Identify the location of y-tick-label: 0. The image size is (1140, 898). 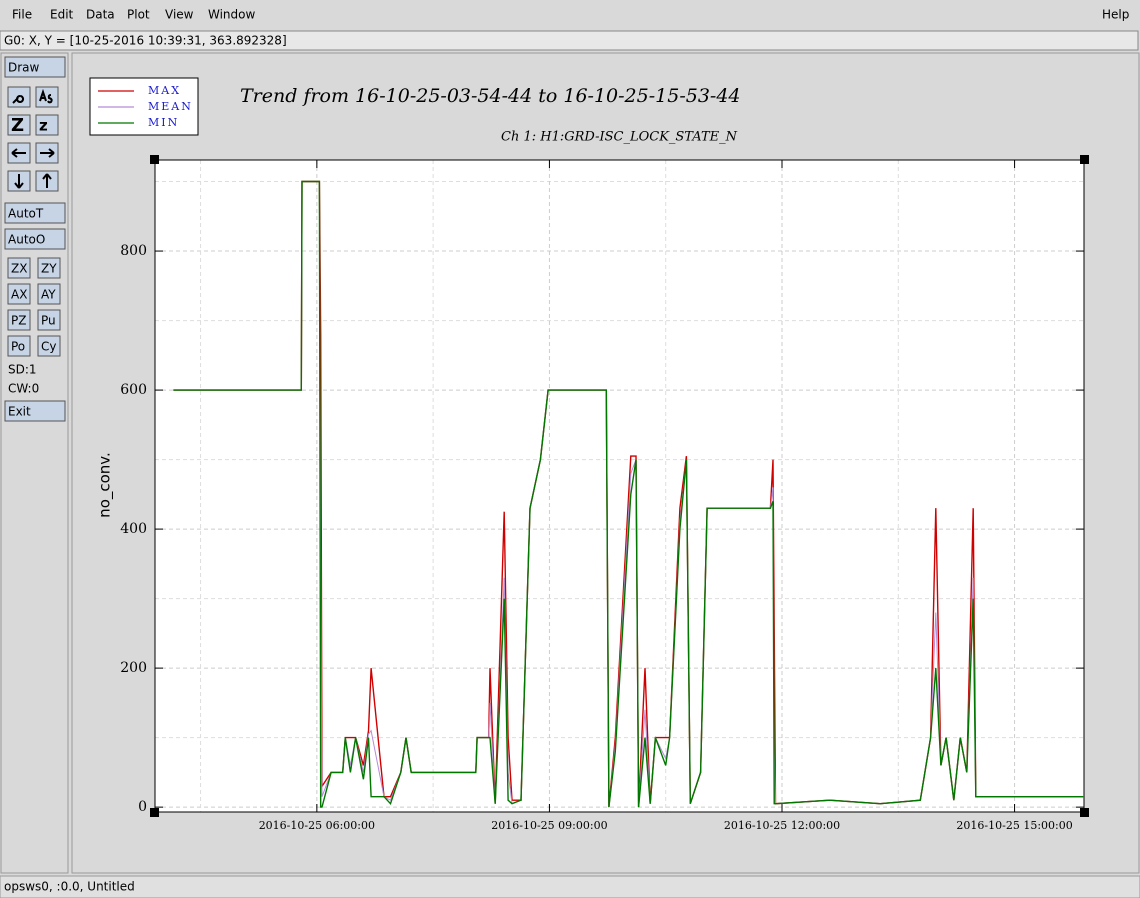
(142, 807).